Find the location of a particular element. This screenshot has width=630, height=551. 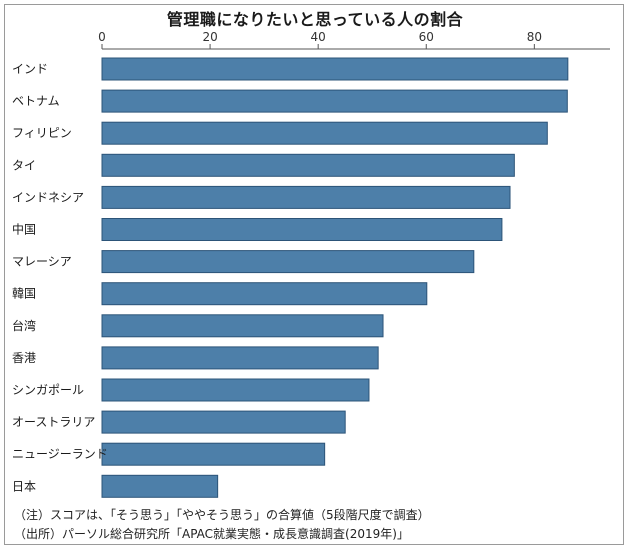

category-label: シンガポール is located at coordinates (48, 390).